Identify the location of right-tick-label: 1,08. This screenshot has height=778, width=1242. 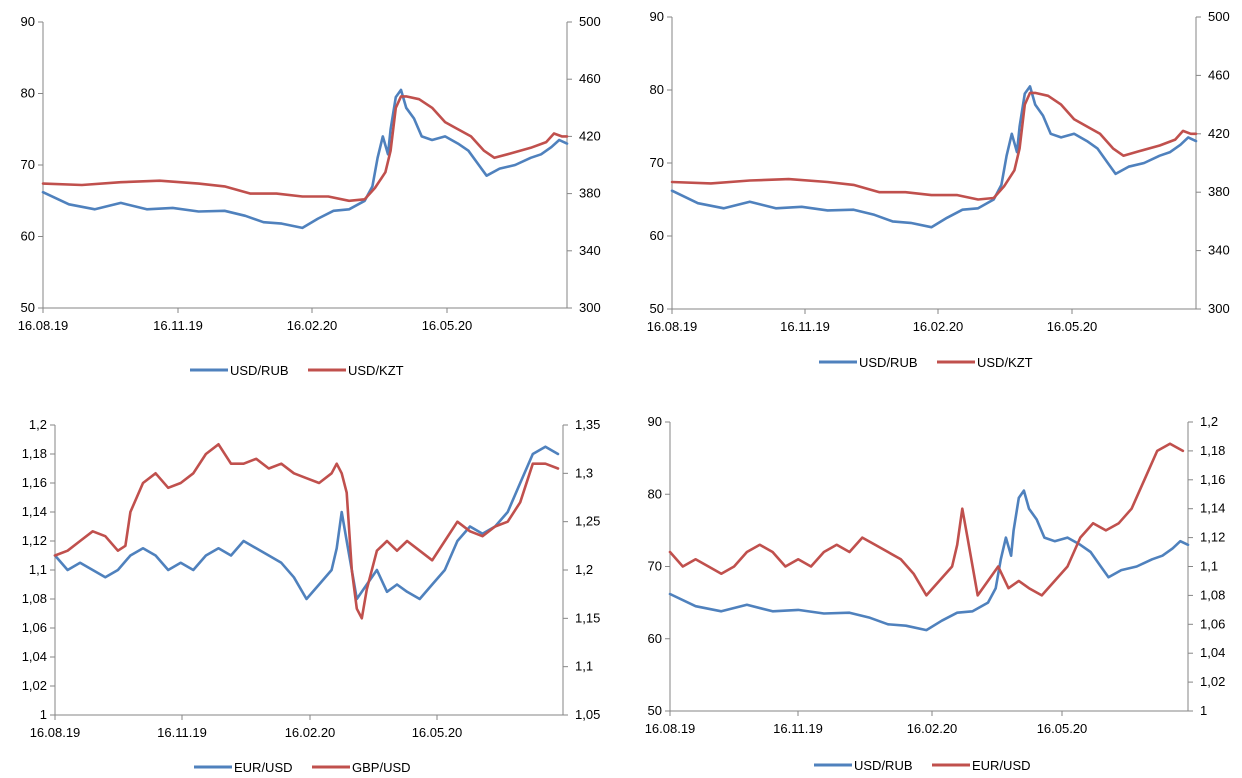
(1212, 594).